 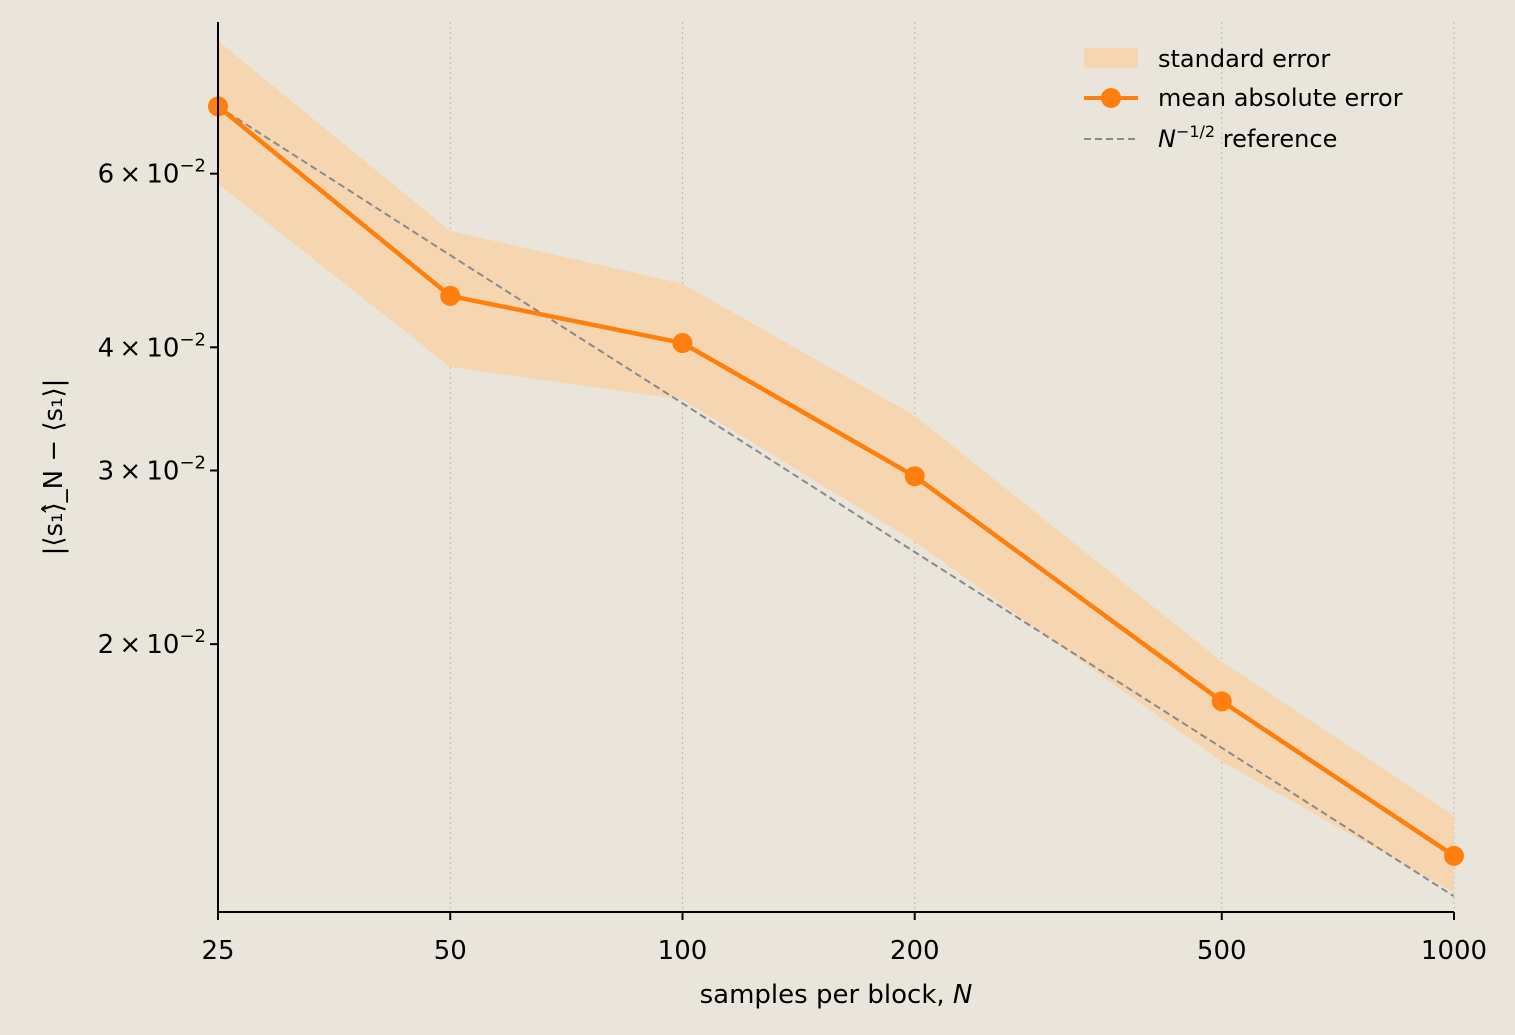 I want to click on x-tick-label-25: 25, so click(x=217, y=951).